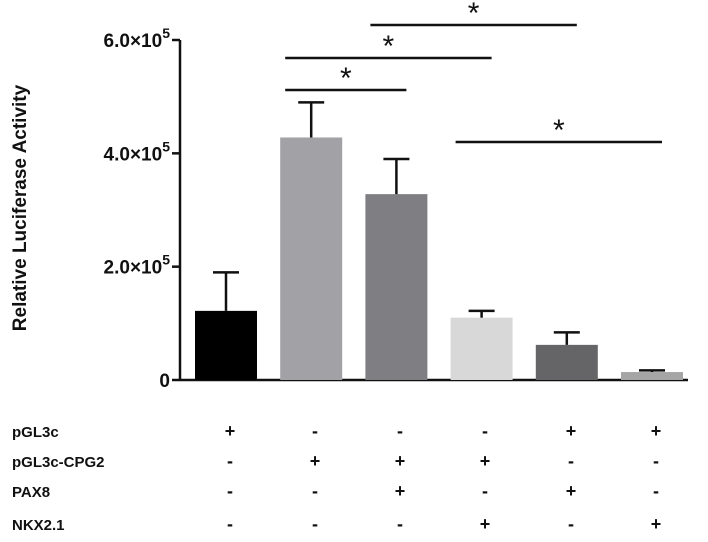 This screenshot has height=542, width=708. What do you see at coordinates (35, 432) in the screenshot?
I see `condition-label: pGL3c` at bounding box center [35, 432].